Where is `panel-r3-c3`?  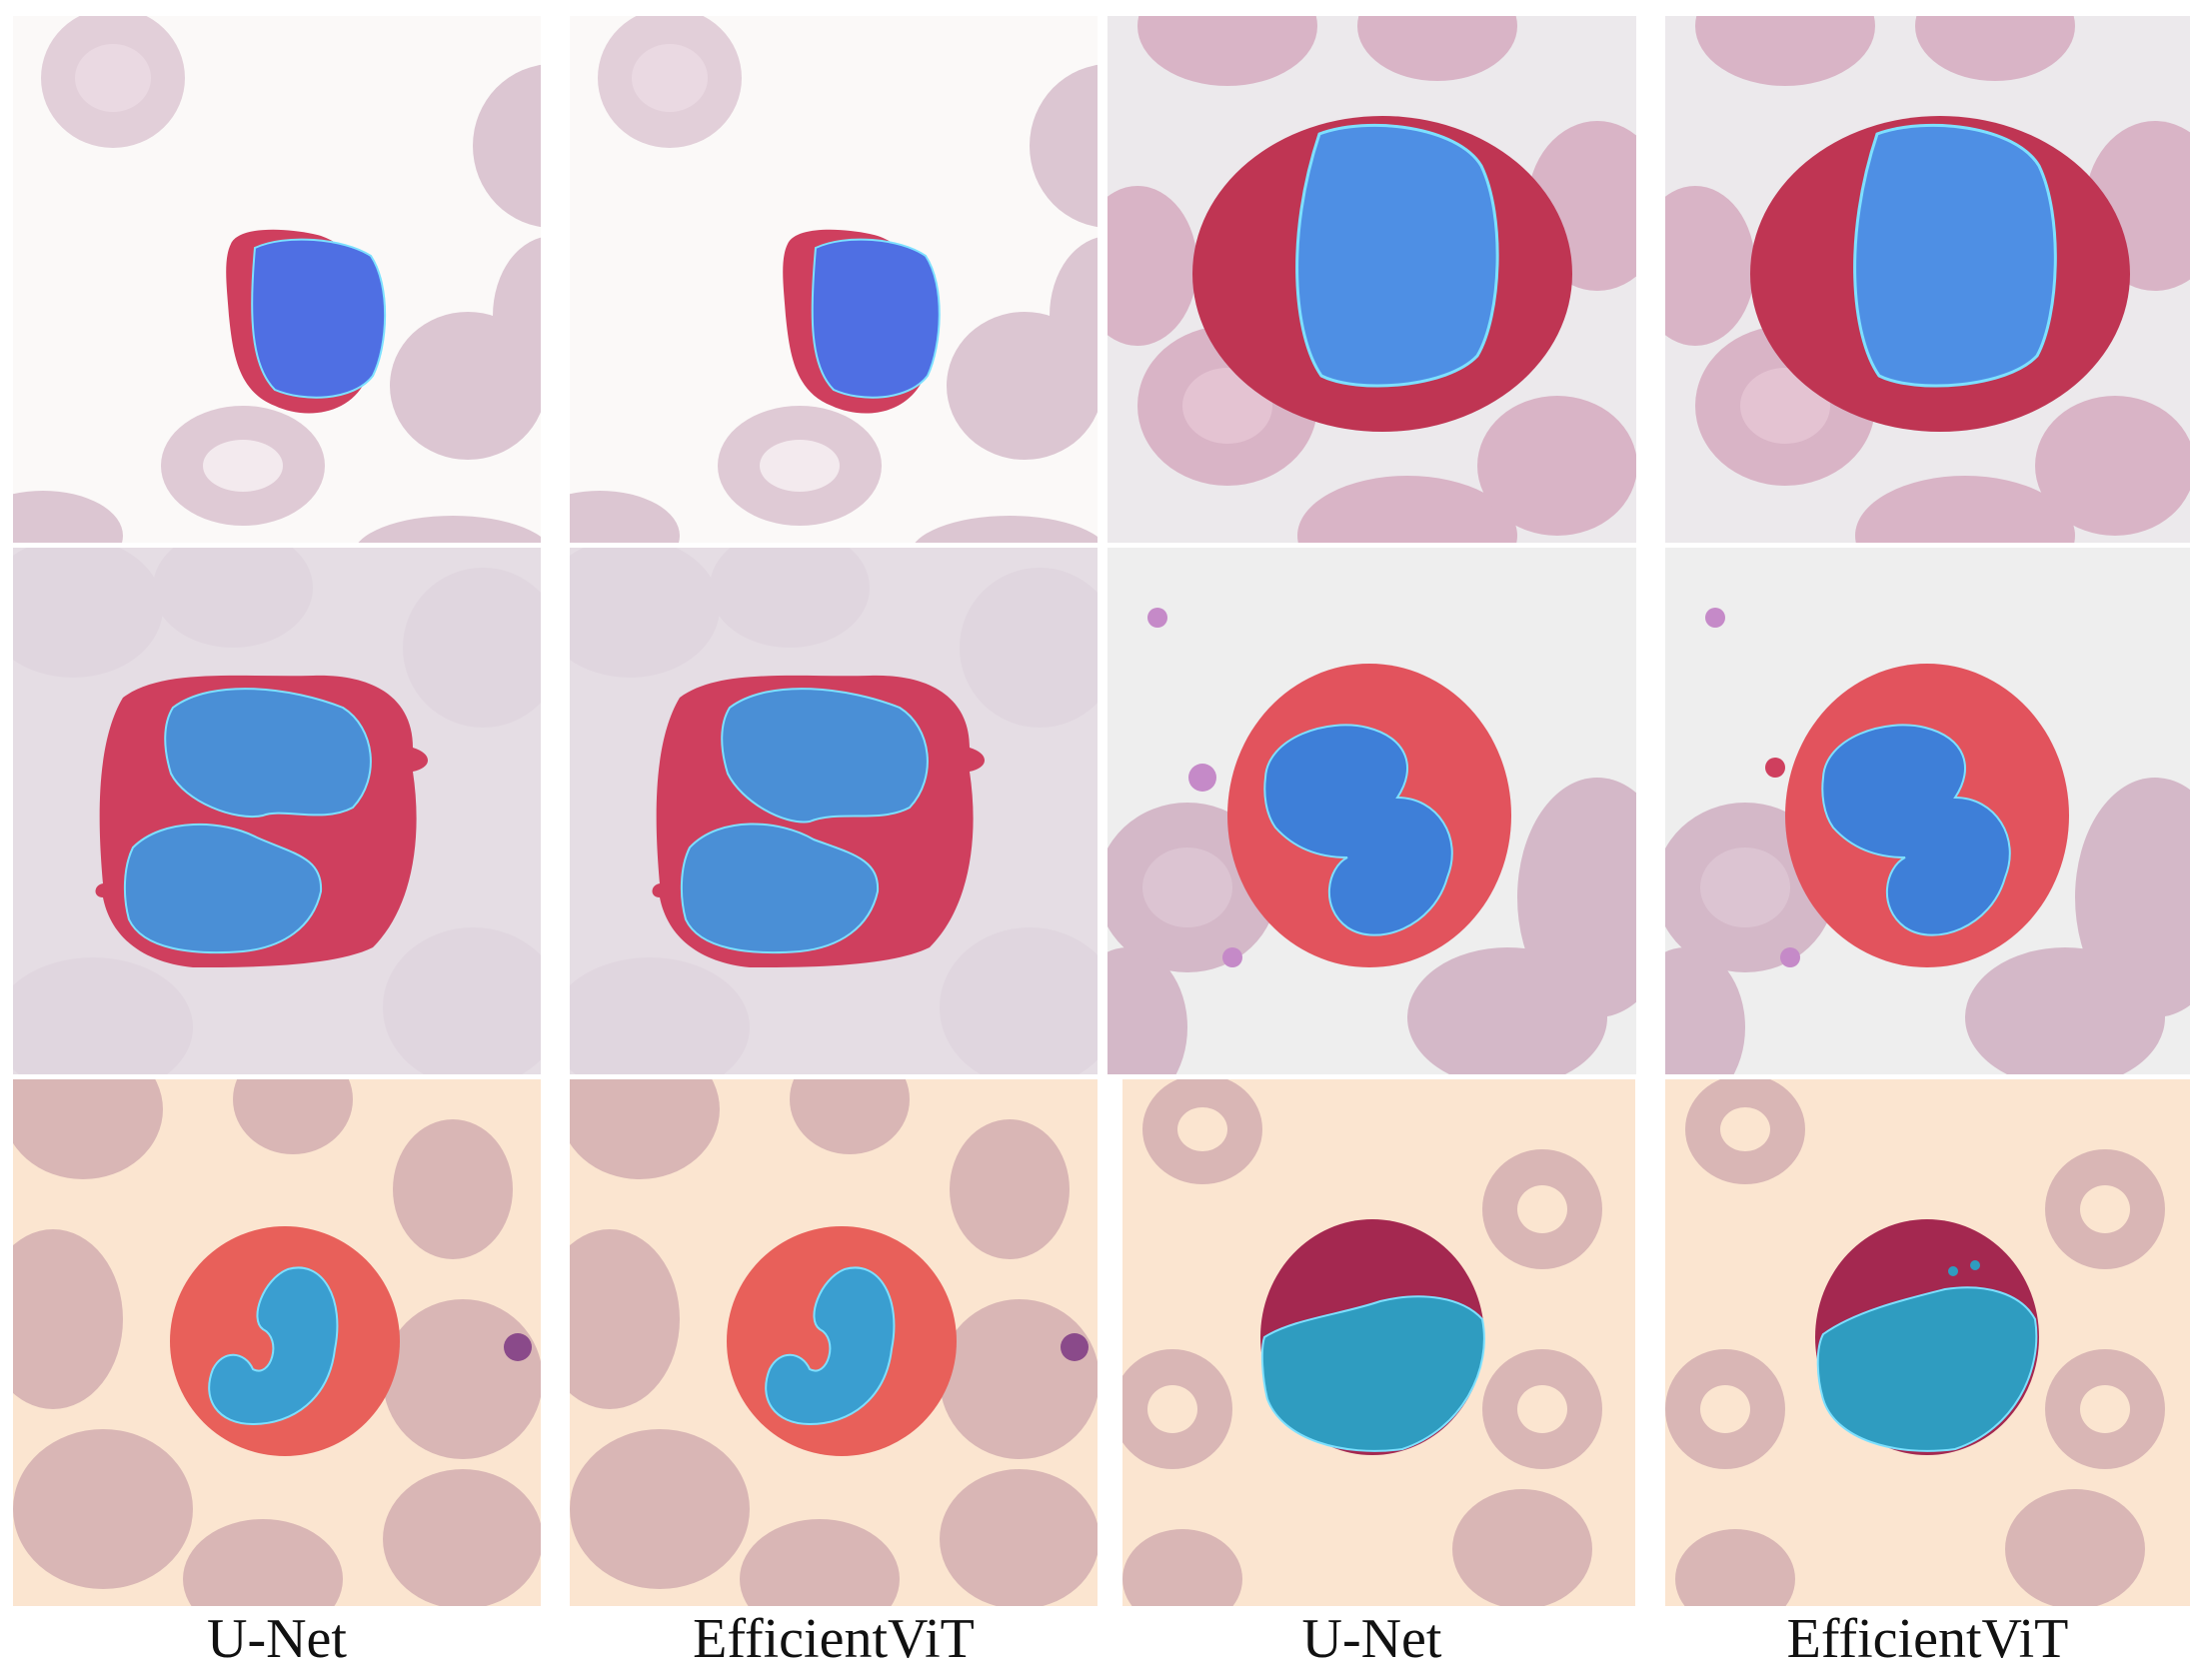
panel-r3-c3 is located at coordinates (1379, 1342).